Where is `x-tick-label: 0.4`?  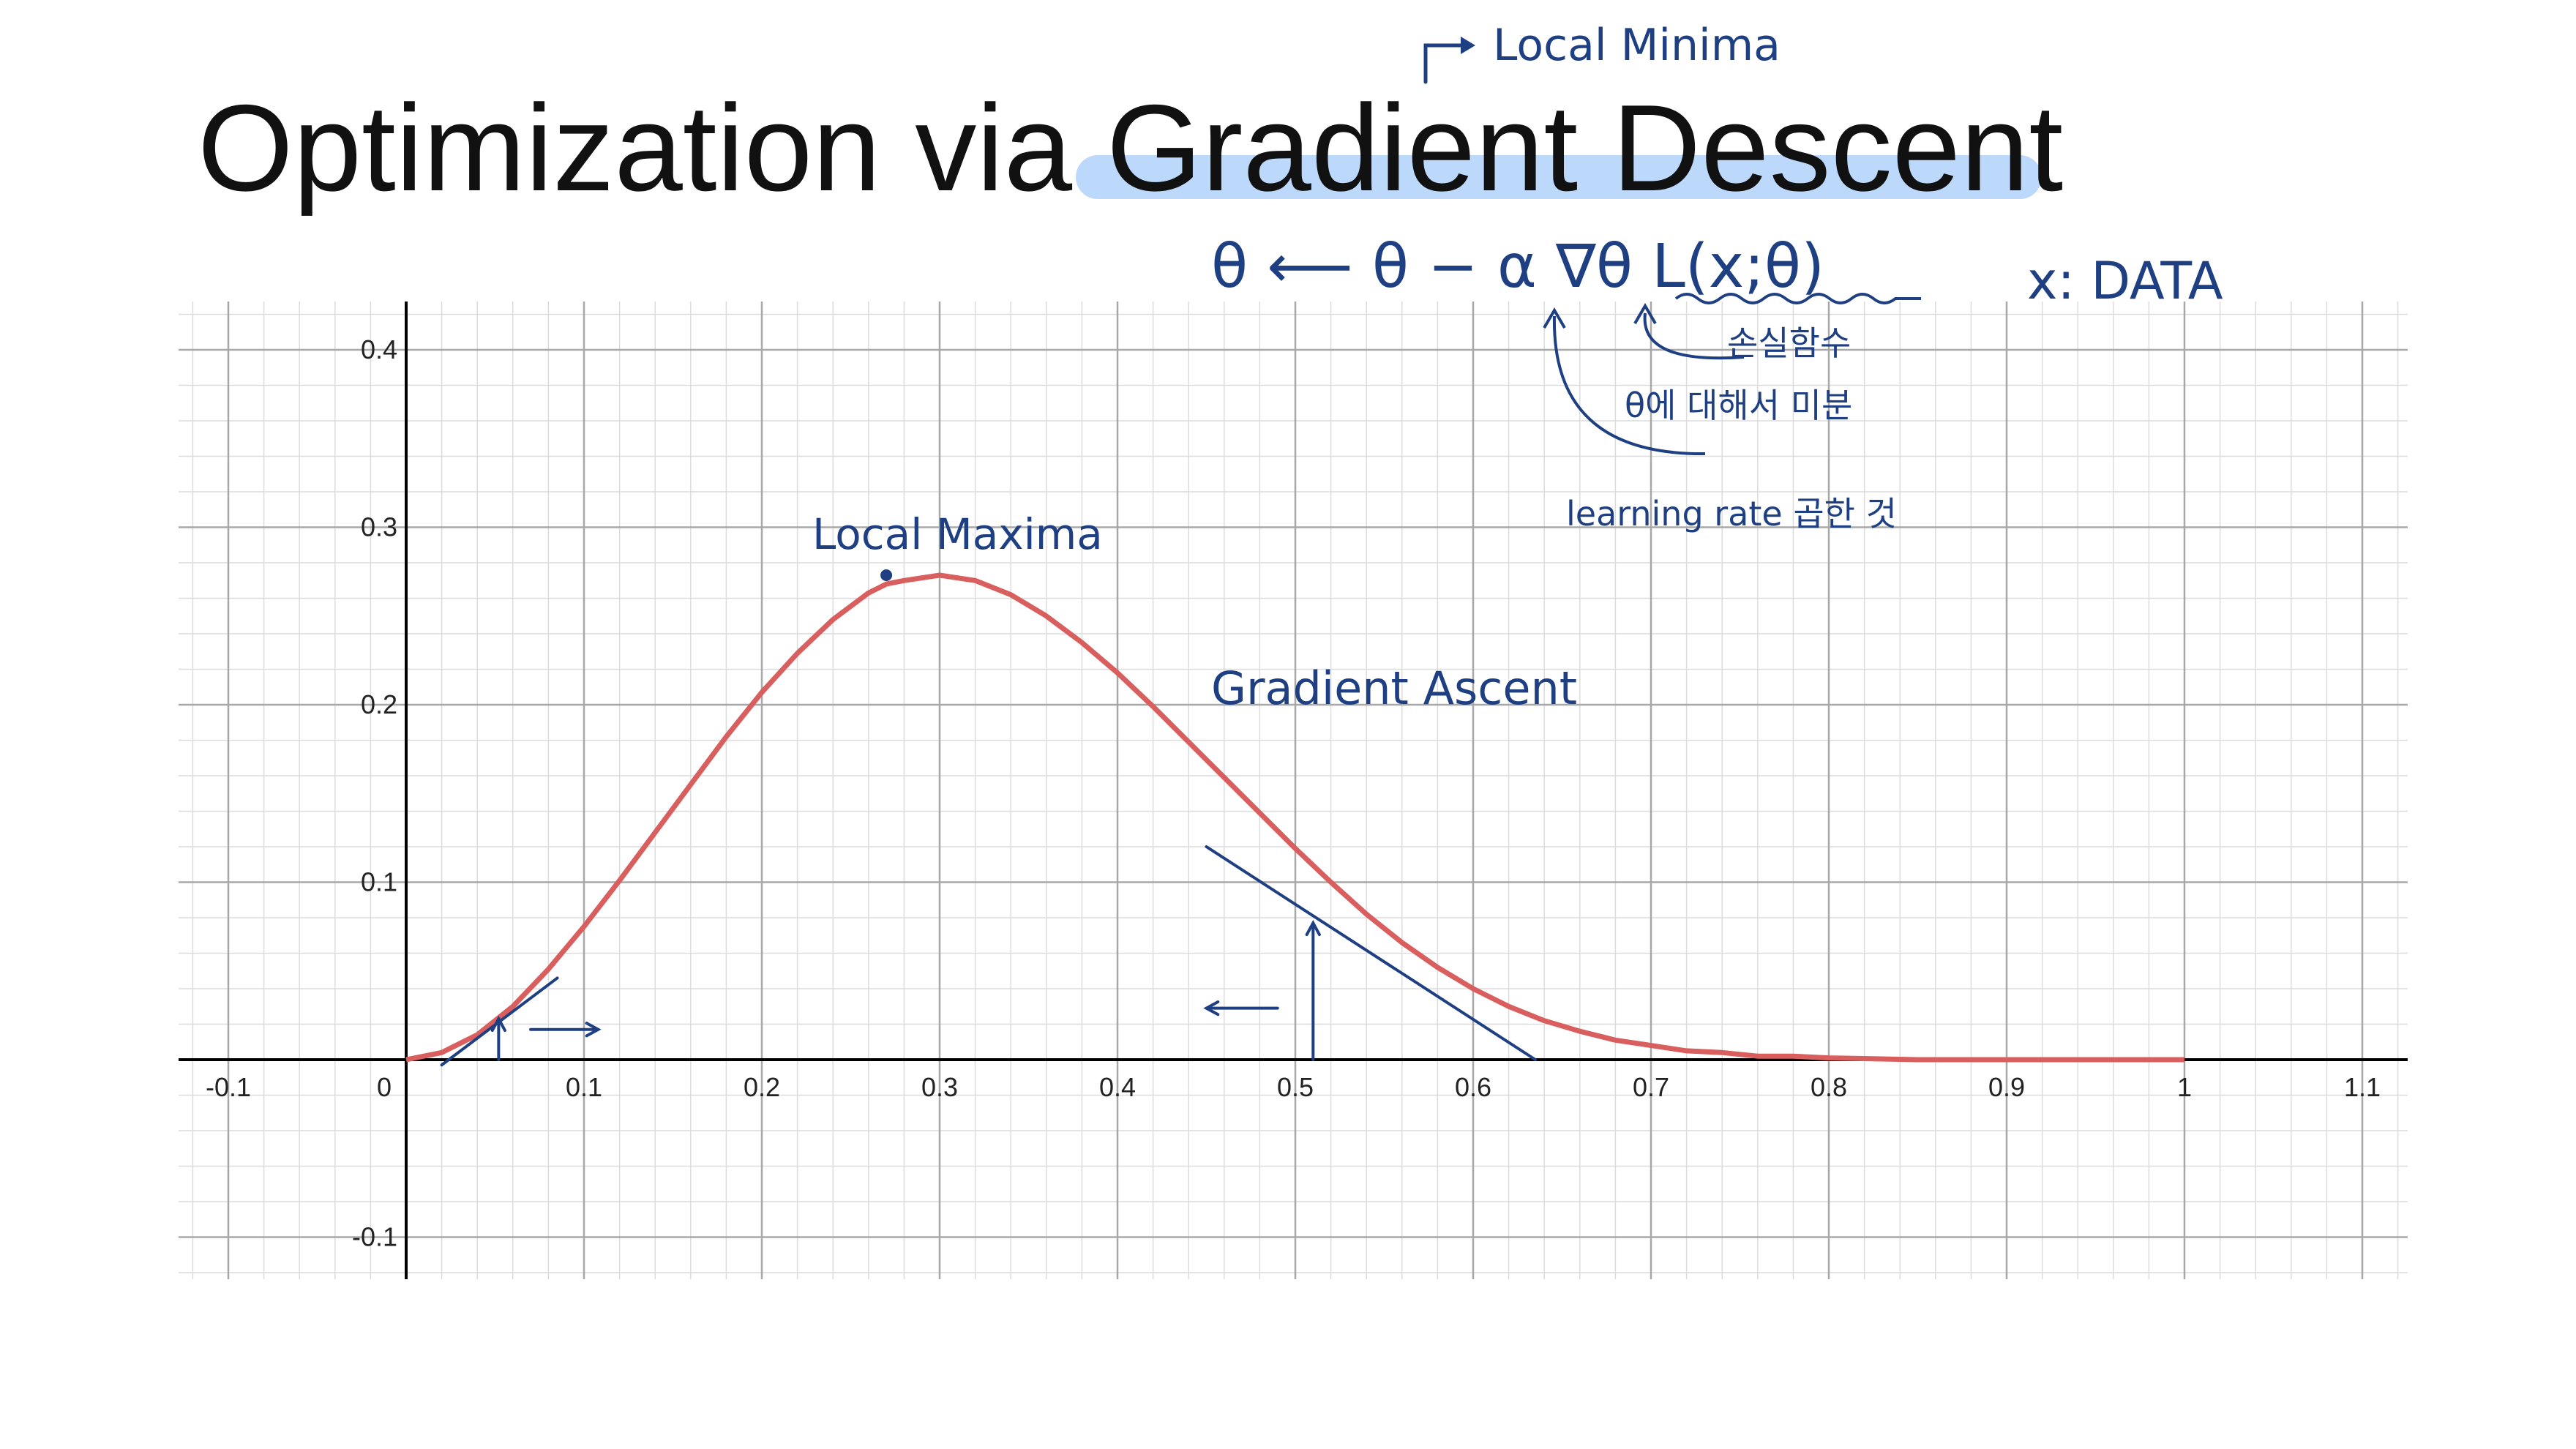
x-tick-label: 0.4 is located at coordinates (1117, 1087).